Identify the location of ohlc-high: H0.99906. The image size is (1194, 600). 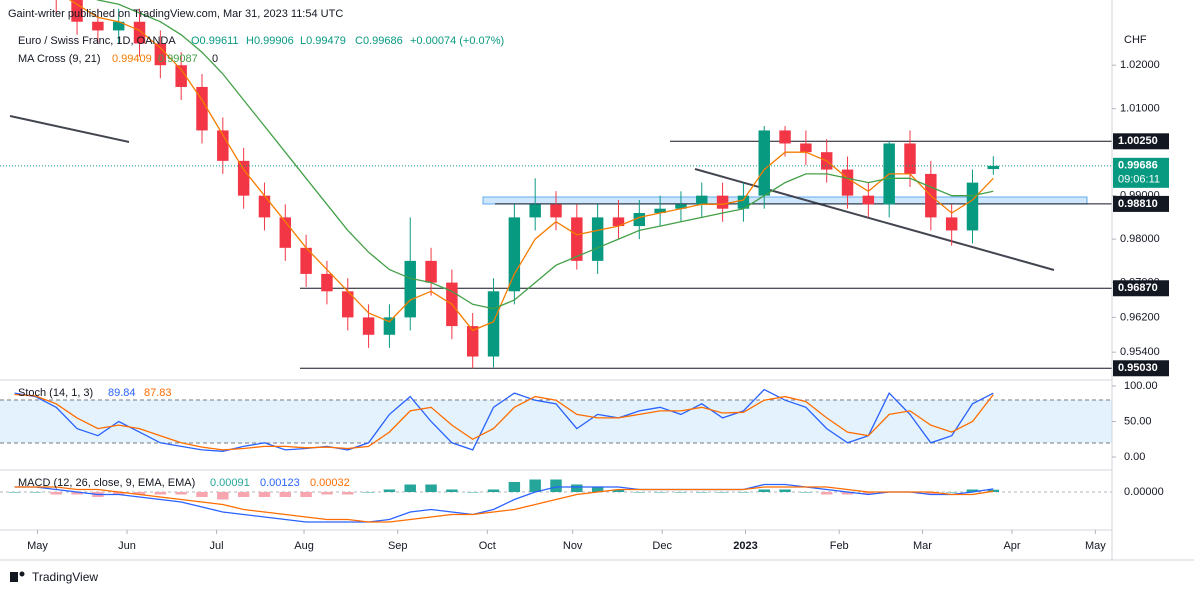
(270, 41).